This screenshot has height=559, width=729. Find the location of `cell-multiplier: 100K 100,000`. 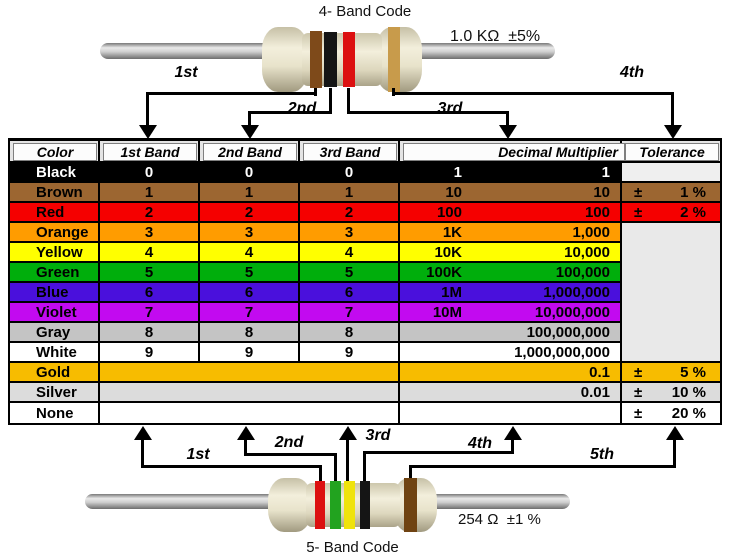

cell-multiplier: 100K 100,000 is located at coordinates (511, 273).